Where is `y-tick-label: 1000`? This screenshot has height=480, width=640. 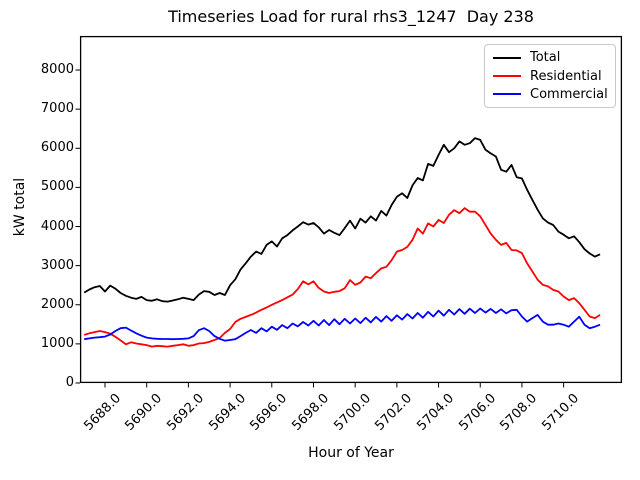
y-tick-label: 1000 is located at coordinates (57, 343).